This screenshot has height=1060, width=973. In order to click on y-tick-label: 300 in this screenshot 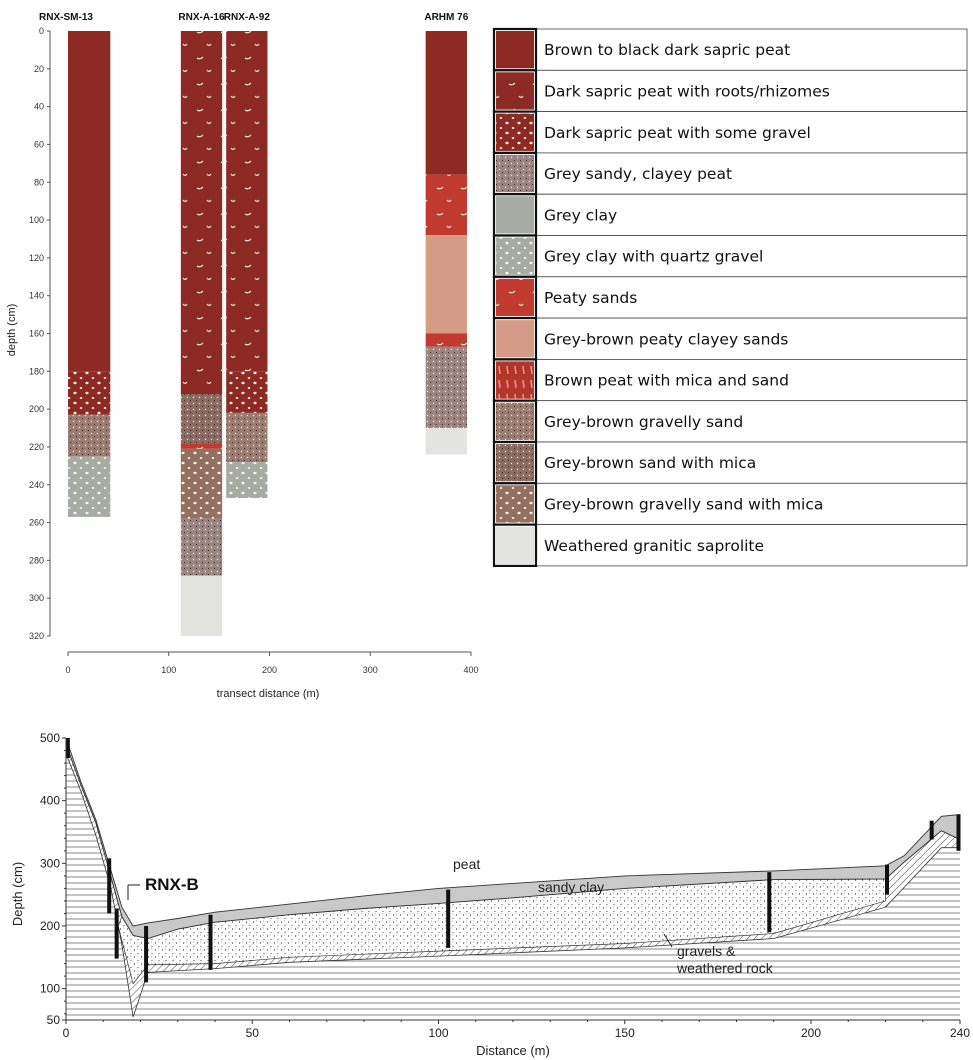, I will do `click(50, 863)`.